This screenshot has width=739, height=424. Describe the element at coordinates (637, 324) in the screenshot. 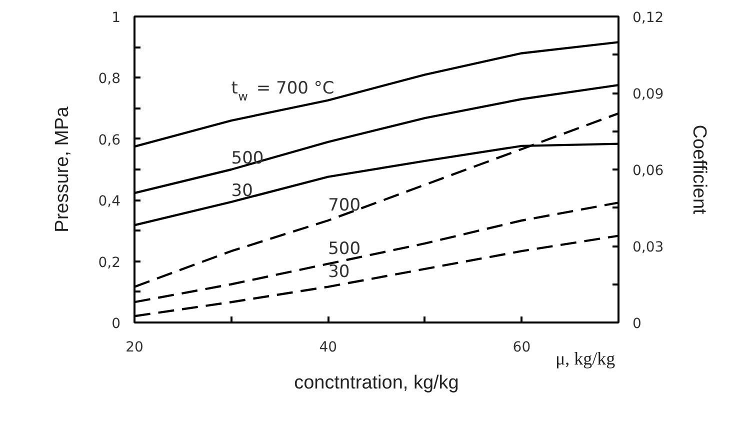

I see `y2-tick-label: 0` at that location.